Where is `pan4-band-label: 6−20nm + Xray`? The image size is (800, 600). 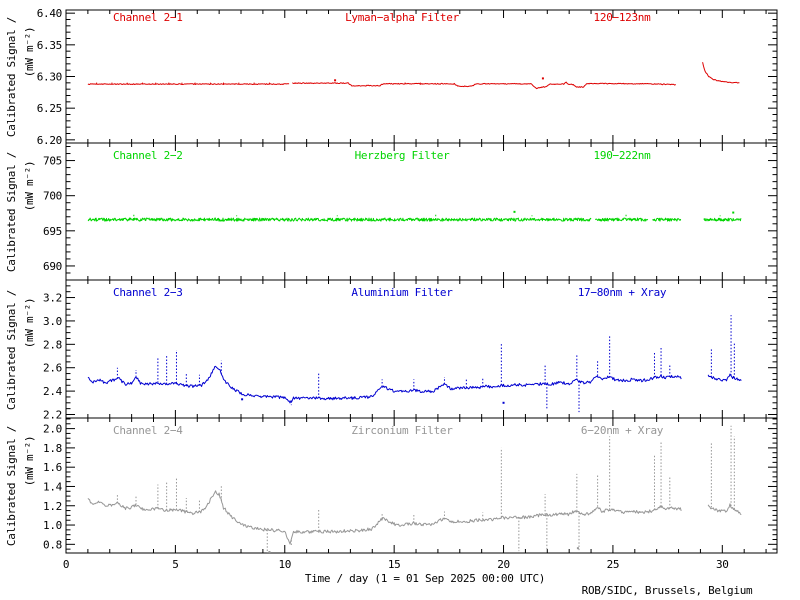 pan4-band-label: 6−20nm + Xray is located at coordinates (622, 430).